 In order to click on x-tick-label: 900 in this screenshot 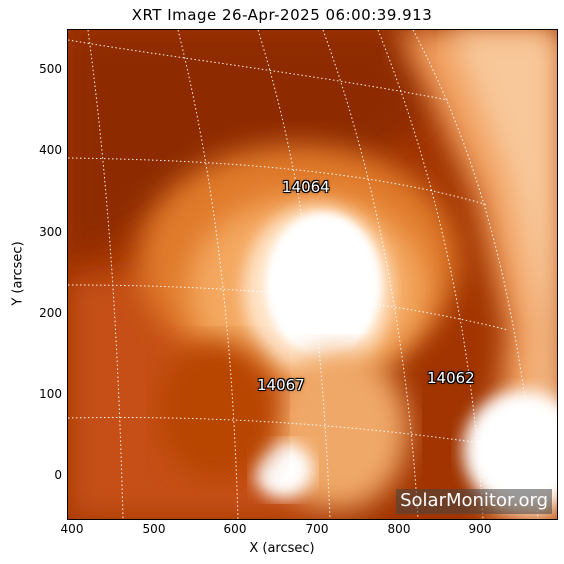, I will do `click(480, 529)`.